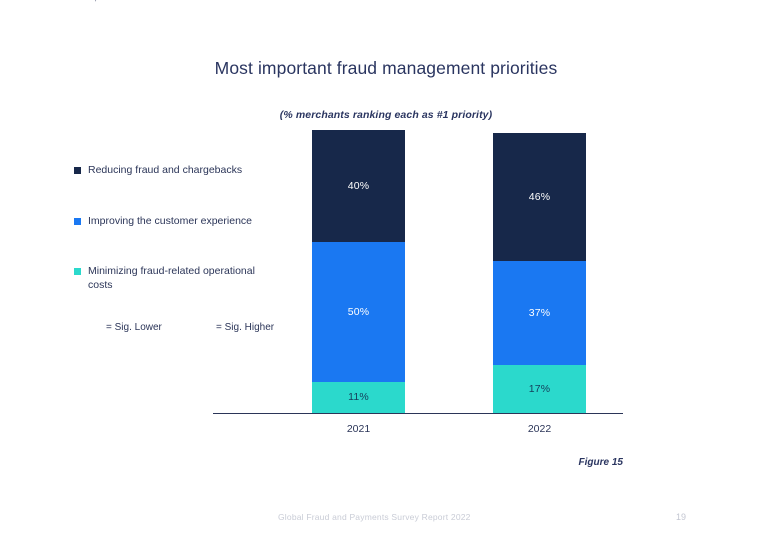 The width and height of the screenshot is (772, 557). I want to click on bar-value-label: 17%, so click(539, 388).